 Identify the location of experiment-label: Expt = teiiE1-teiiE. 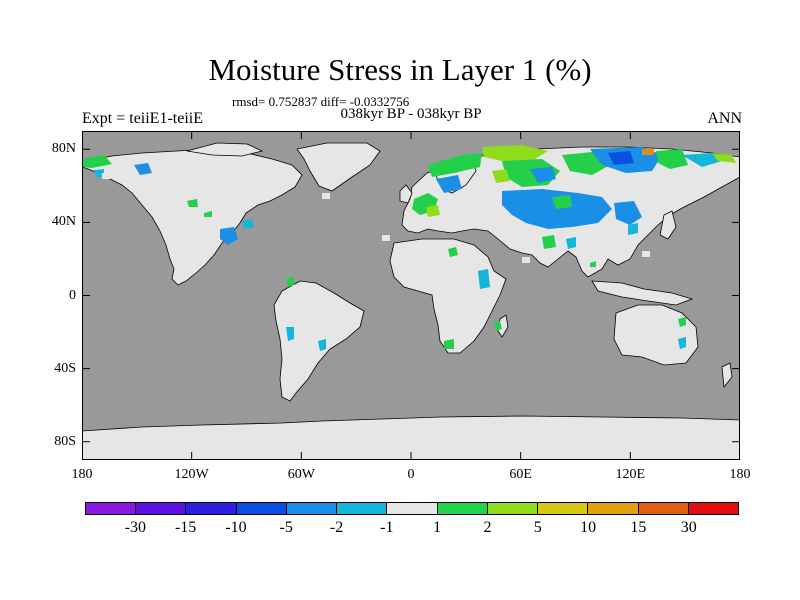
(142, 118).